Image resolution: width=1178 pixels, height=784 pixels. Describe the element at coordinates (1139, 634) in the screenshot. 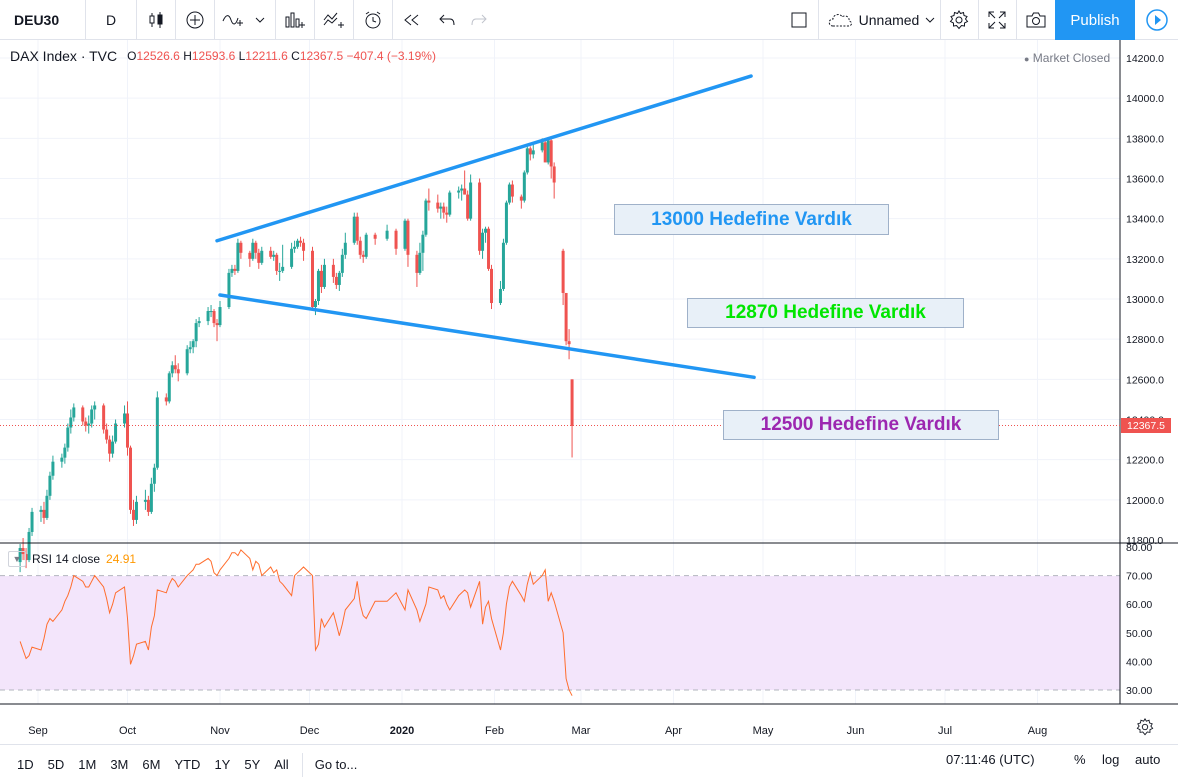

I see `rsi-tick-label: 50.00` at that location.